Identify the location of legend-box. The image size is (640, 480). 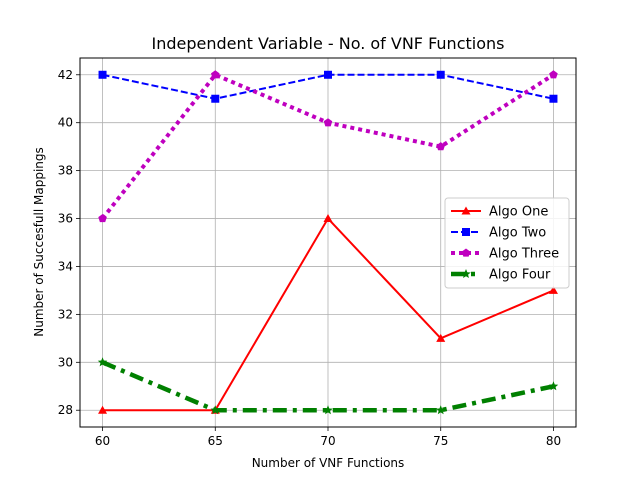
(507, 243).